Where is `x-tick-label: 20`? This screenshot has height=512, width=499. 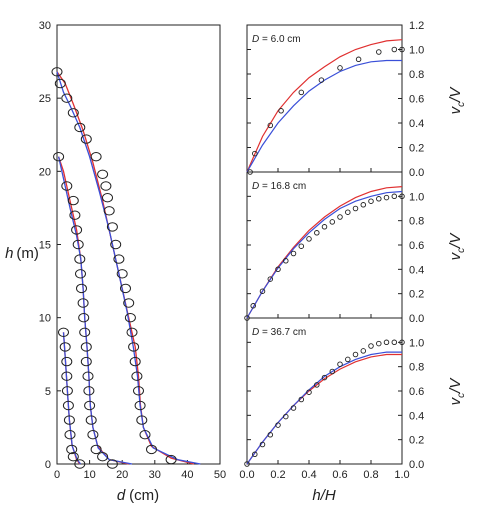 x-tick-label: 20 is located at coordinates (122, 475).